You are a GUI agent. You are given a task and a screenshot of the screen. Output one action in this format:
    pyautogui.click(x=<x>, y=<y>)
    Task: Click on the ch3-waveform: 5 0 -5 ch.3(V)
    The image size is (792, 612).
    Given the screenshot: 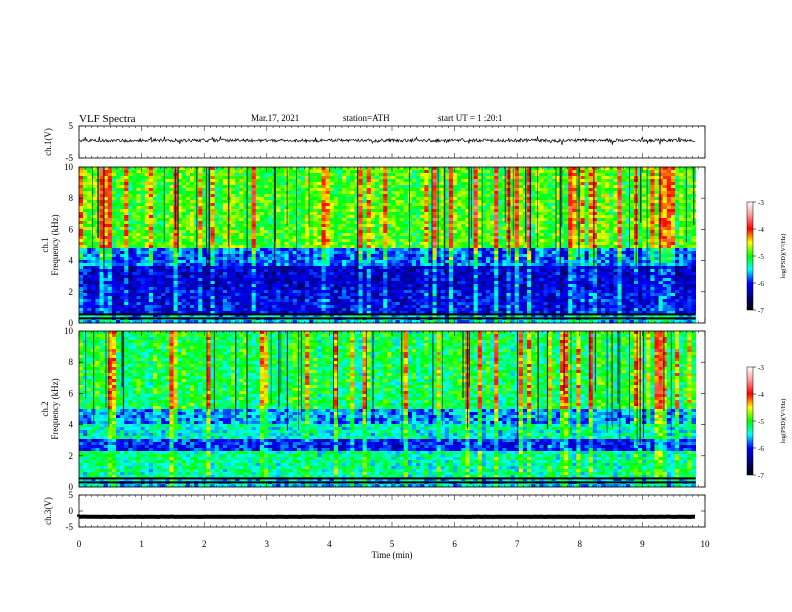 What is the action you would take?
    pyautogui.click(x=374, y=511)
    